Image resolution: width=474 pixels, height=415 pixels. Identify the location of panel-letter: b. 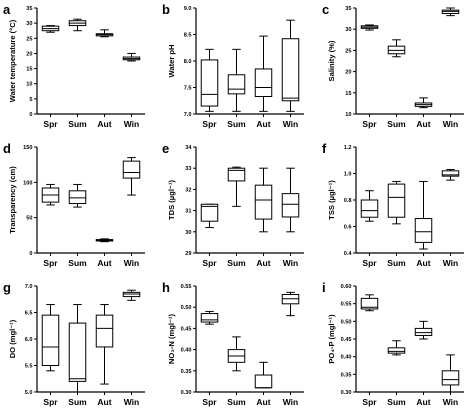
(166, 9).